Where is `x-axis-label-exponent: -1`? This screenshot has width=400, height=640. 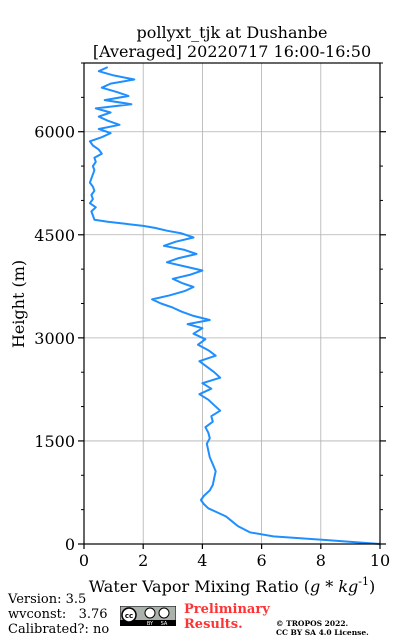 x-axis-label-exponent: -1 is located at coordinates (363, 581).